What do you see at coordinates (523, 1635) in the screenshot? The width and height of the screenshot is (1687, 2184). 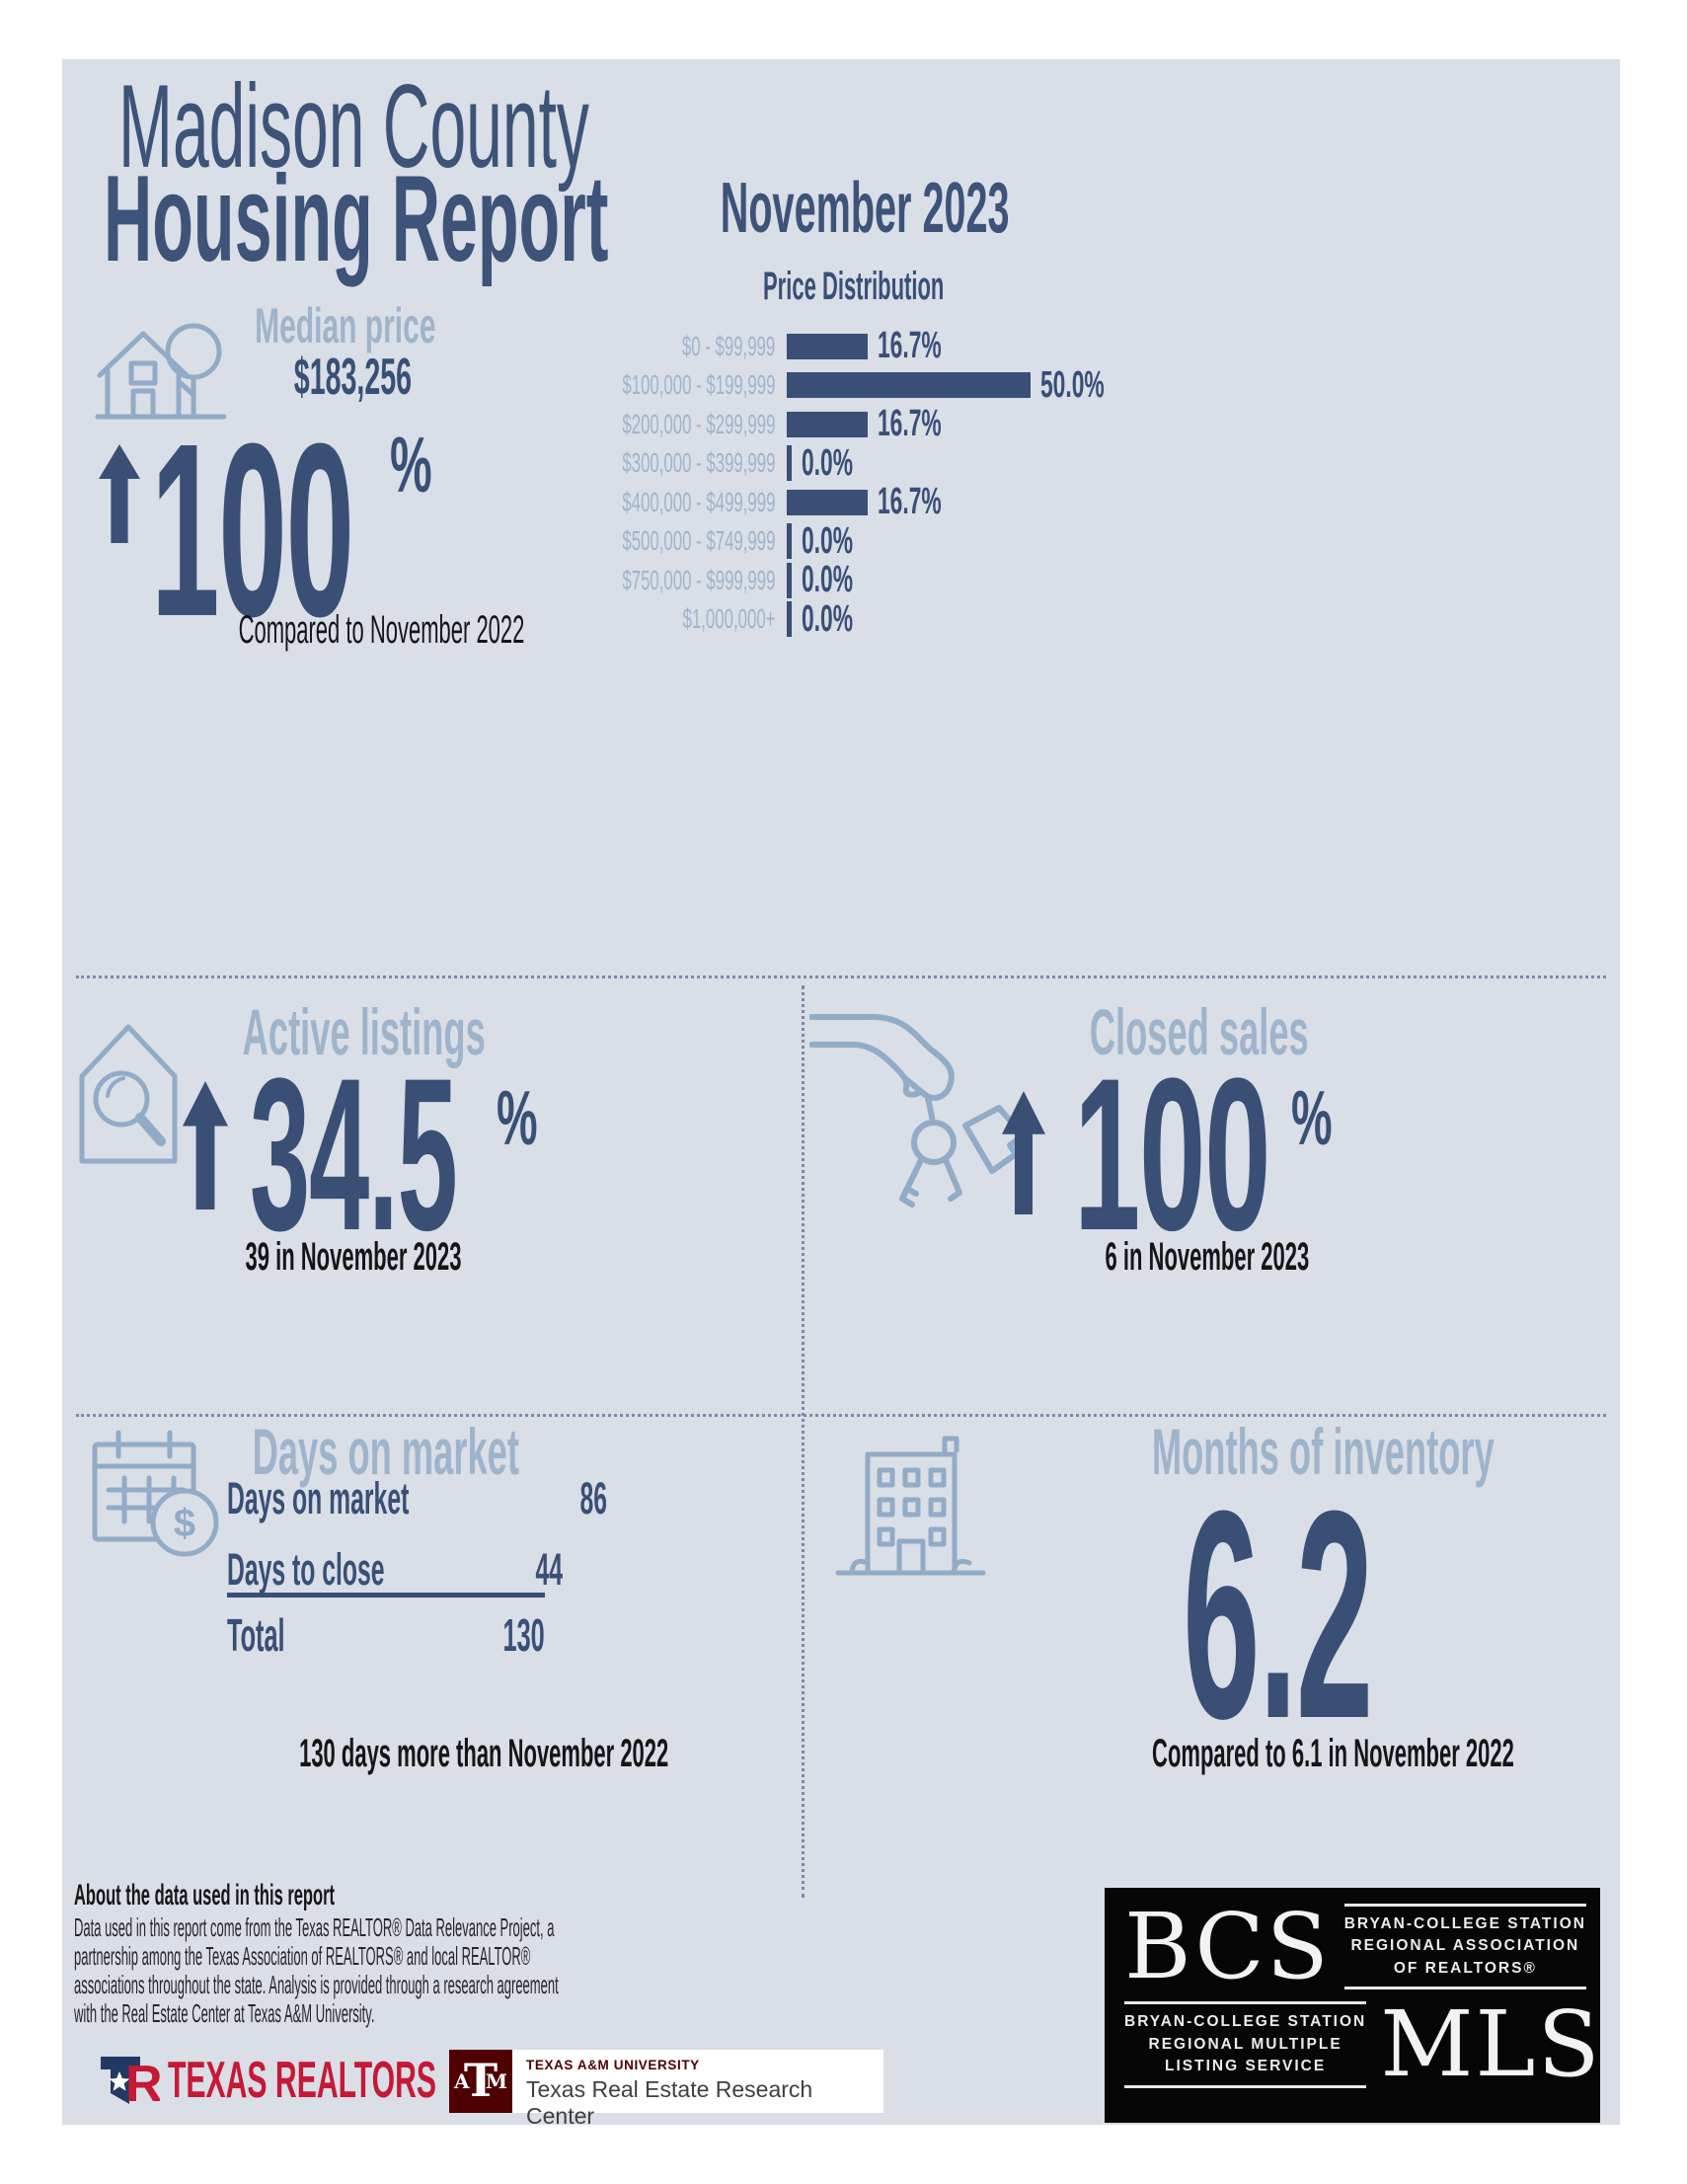 I see `days-total-value: 130` at bounding box center [523, 1635].